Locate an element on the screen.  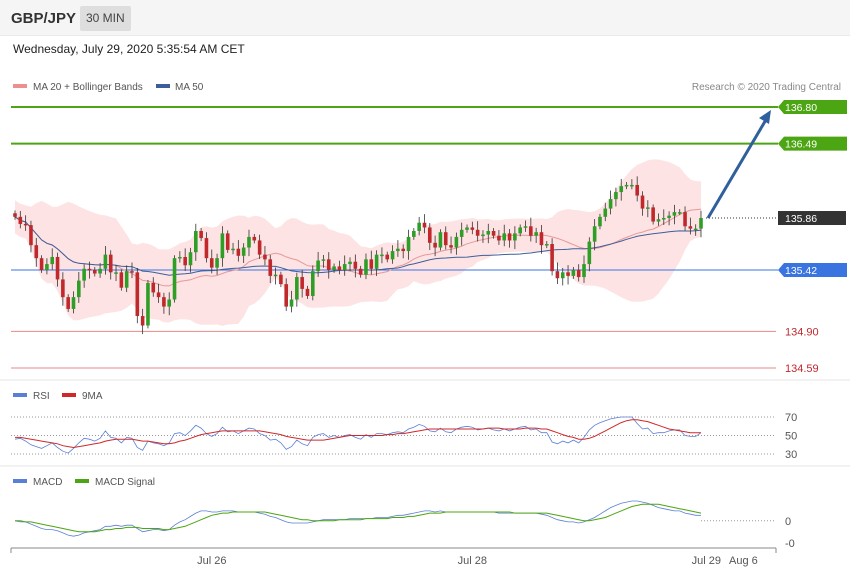
rsi-ma-line is located at coordinates (358, 434).